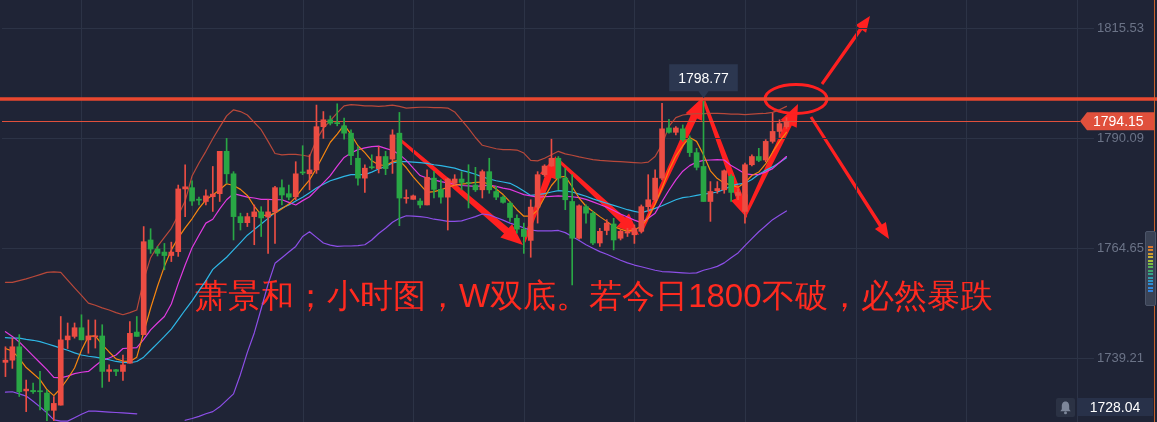 The width and height of the screenshot is (1157, 422). What do you see at coordinates (1120, 358) in the screenshot?
I see `y-tick-label: 1739.21` at bounding box center [1120, 358].